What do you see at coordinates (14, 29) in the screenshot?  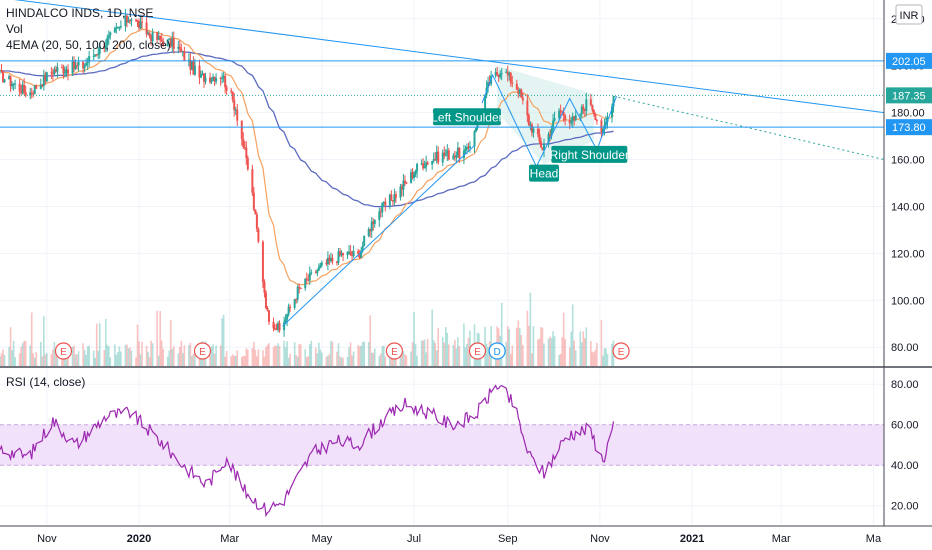 I see `volume-label: Vol` at bounding box center [14, 29].